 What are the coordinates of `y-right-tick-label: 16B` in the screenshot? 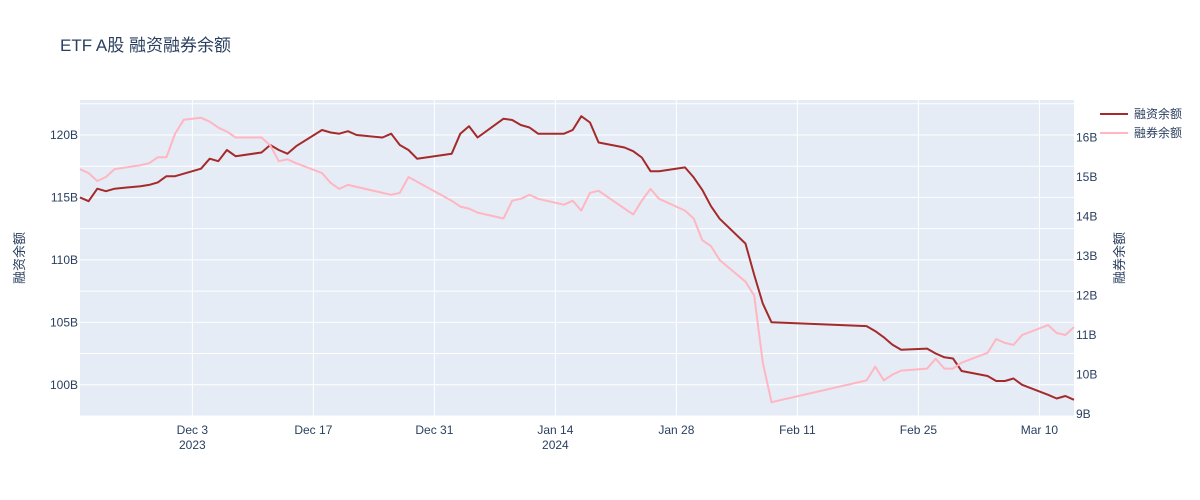 It's located at (1086, 138).